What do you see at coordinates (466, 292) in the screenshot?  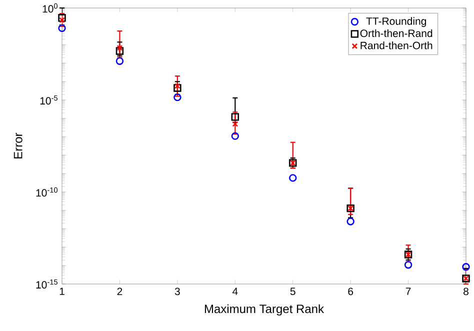 I see `x-tick-label: 8` at bounding box center [466, 292].